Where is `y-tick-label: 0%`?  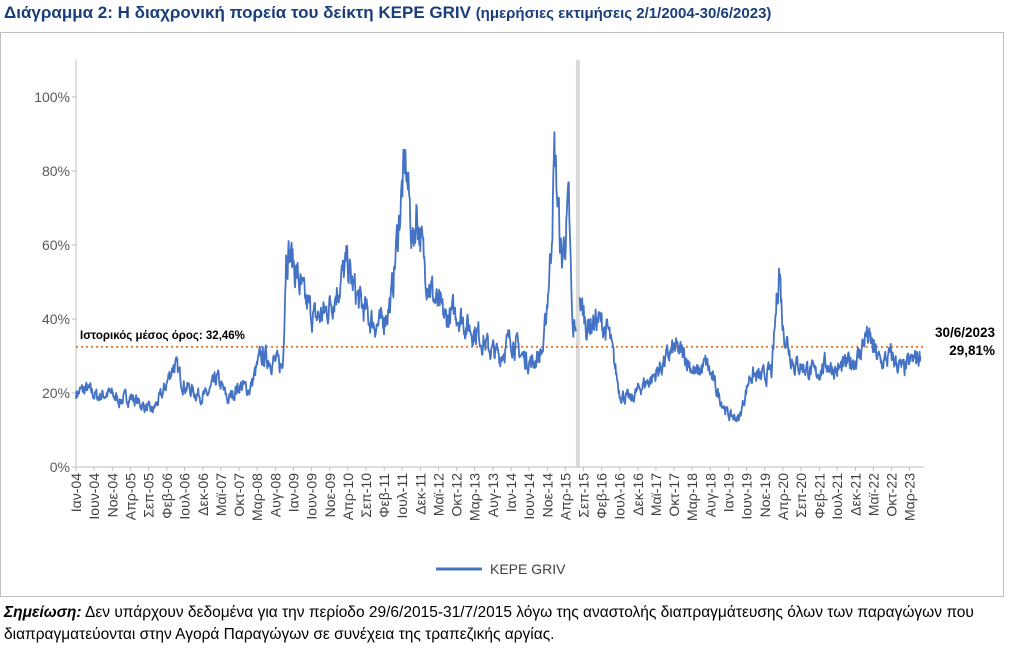 y-tick-label: 0% is located at coordinates (60, 467).